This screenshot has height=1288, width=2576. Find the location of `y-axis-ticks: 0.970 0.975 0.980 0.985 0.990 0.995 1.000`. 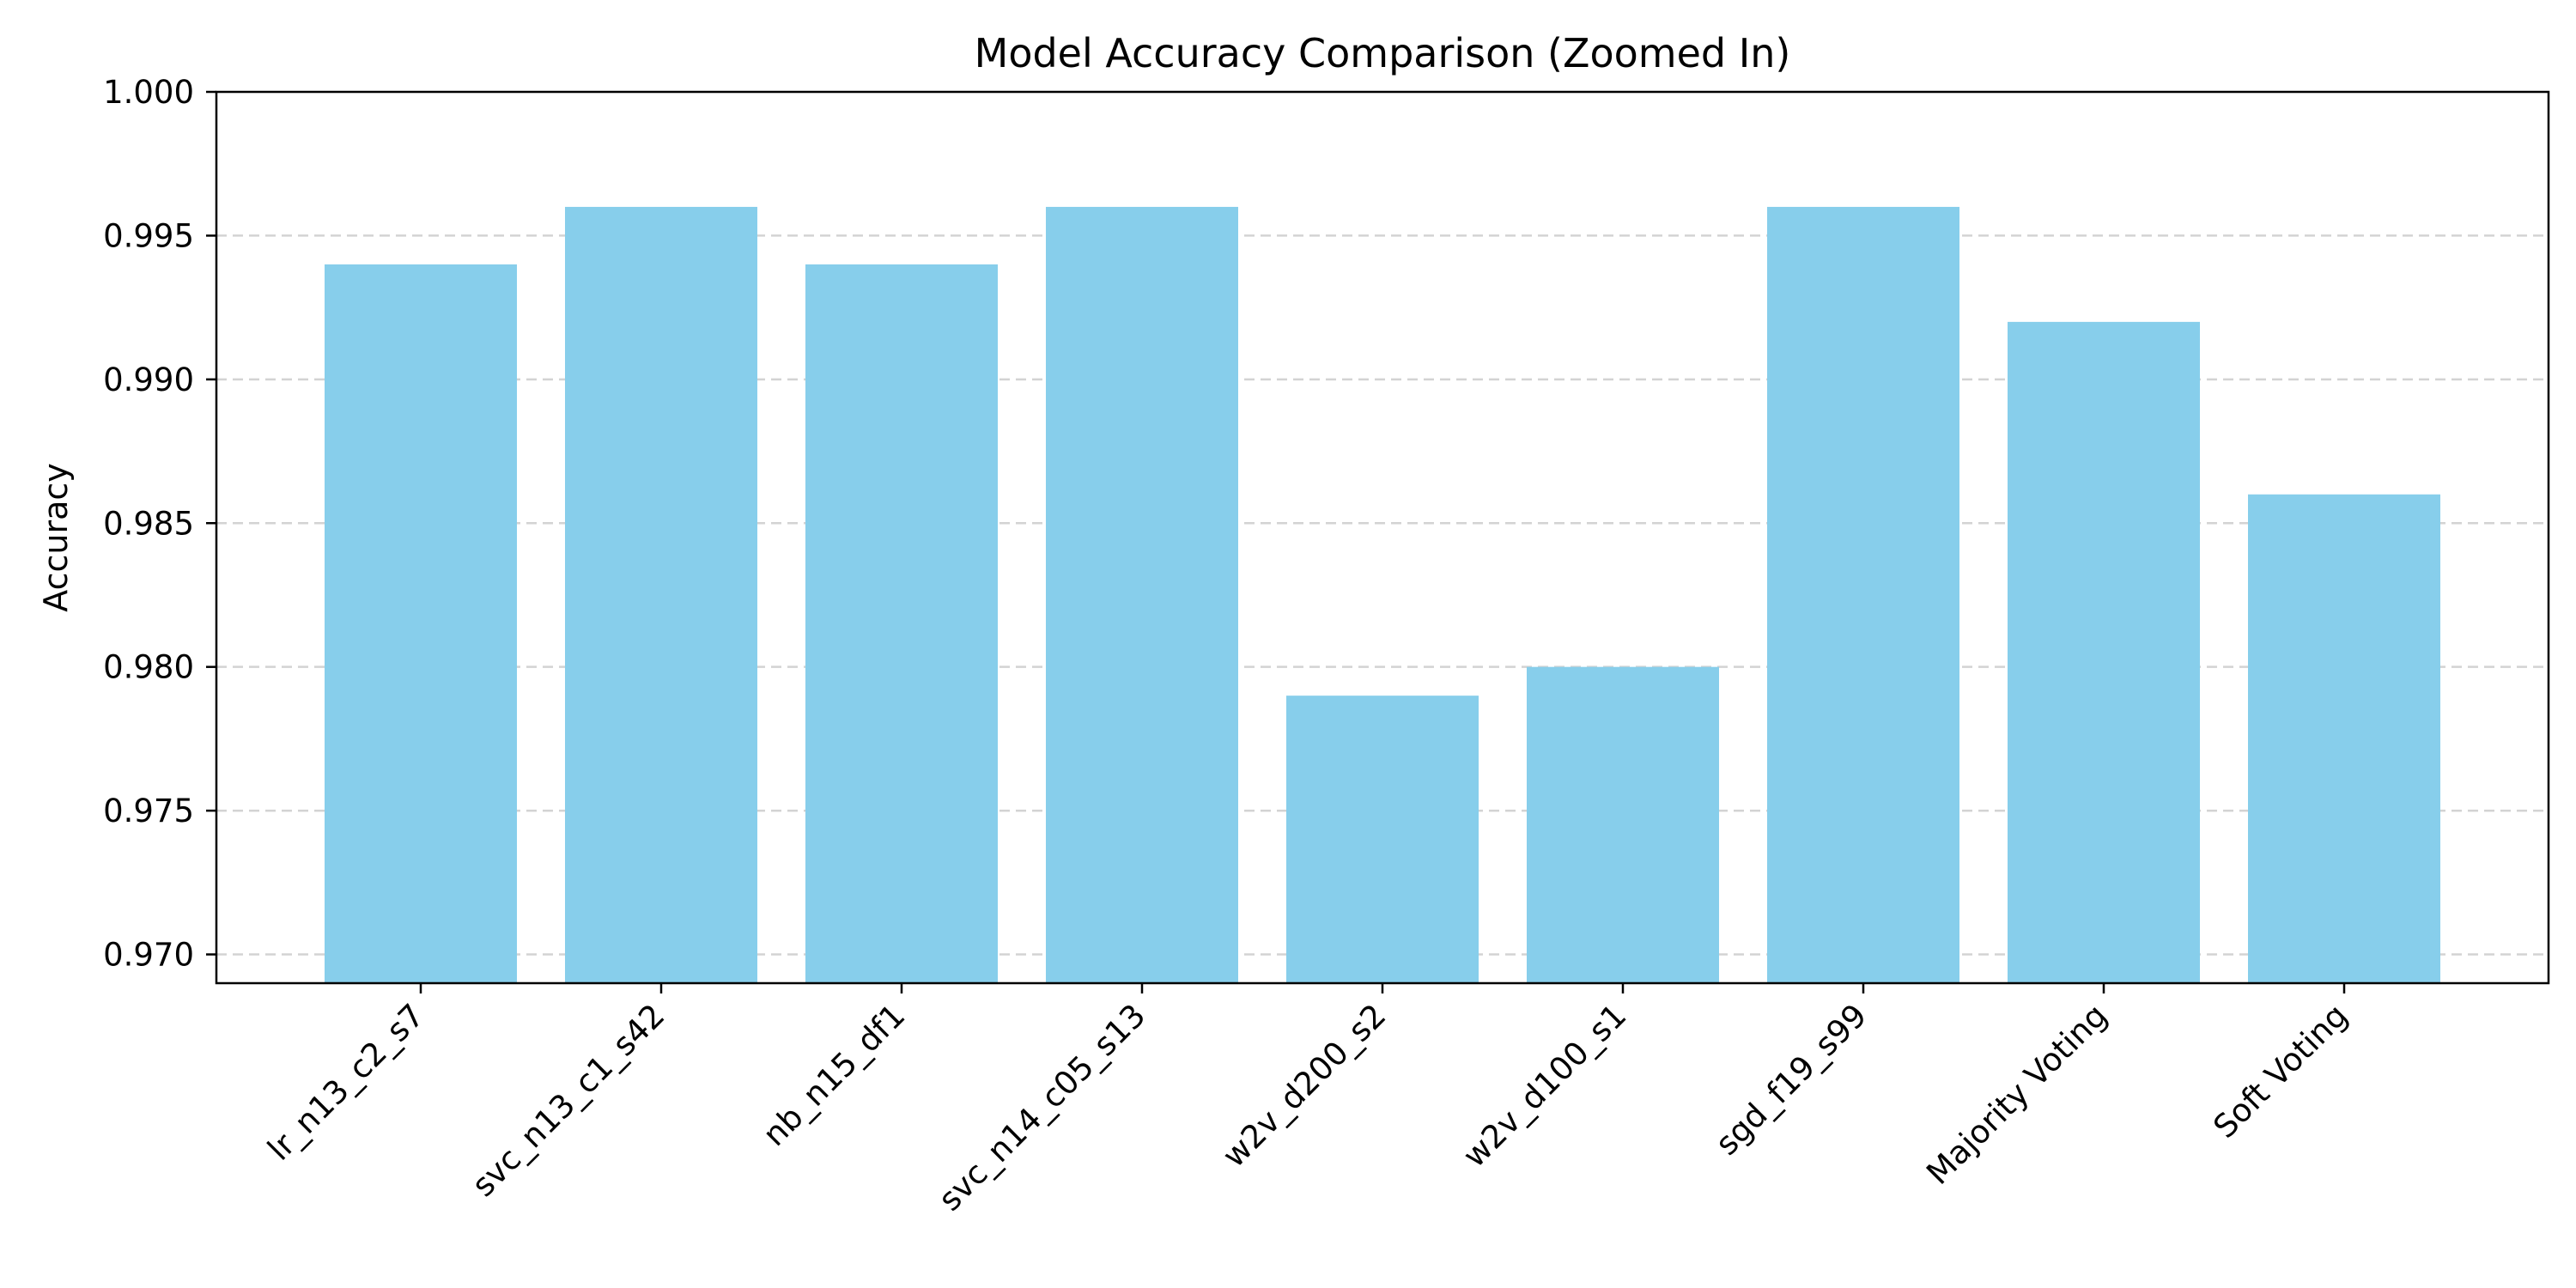

y-axis-ticks: 0.970 0.975 0.980 0.985 0.990 0.995 1.000 is located at coordinates (159, 524).